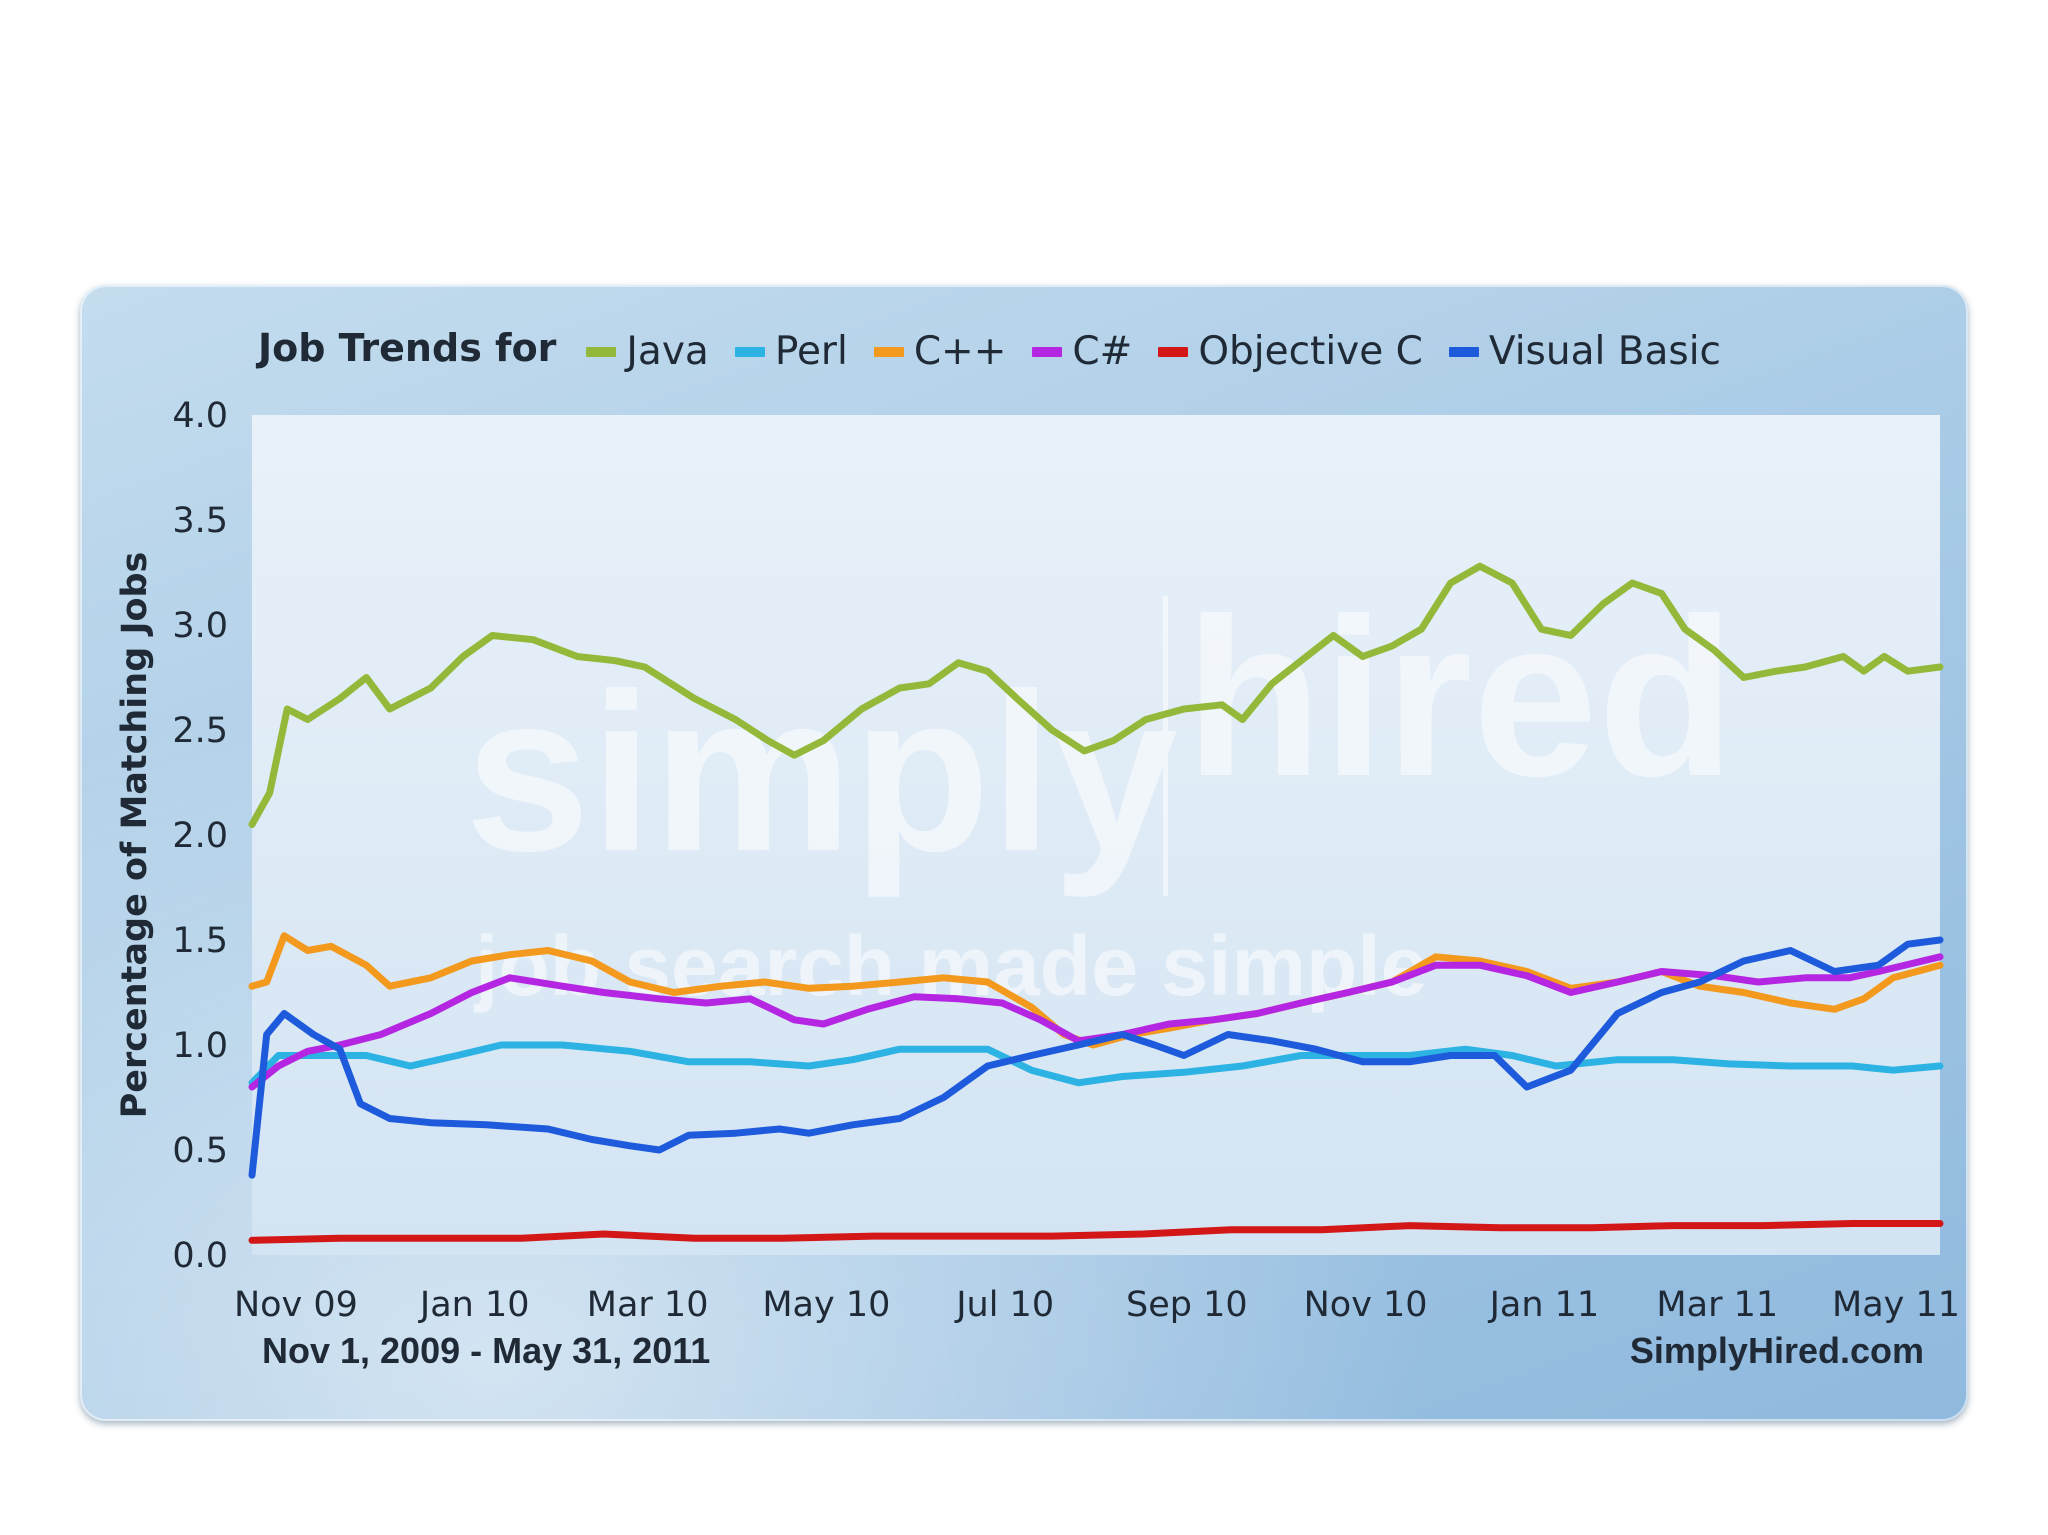 The image size is (2048, 1535). Describe the element at coordinates (474, 1305) in the screenshot. I see `x-tick-label: Jan 10` at that location.